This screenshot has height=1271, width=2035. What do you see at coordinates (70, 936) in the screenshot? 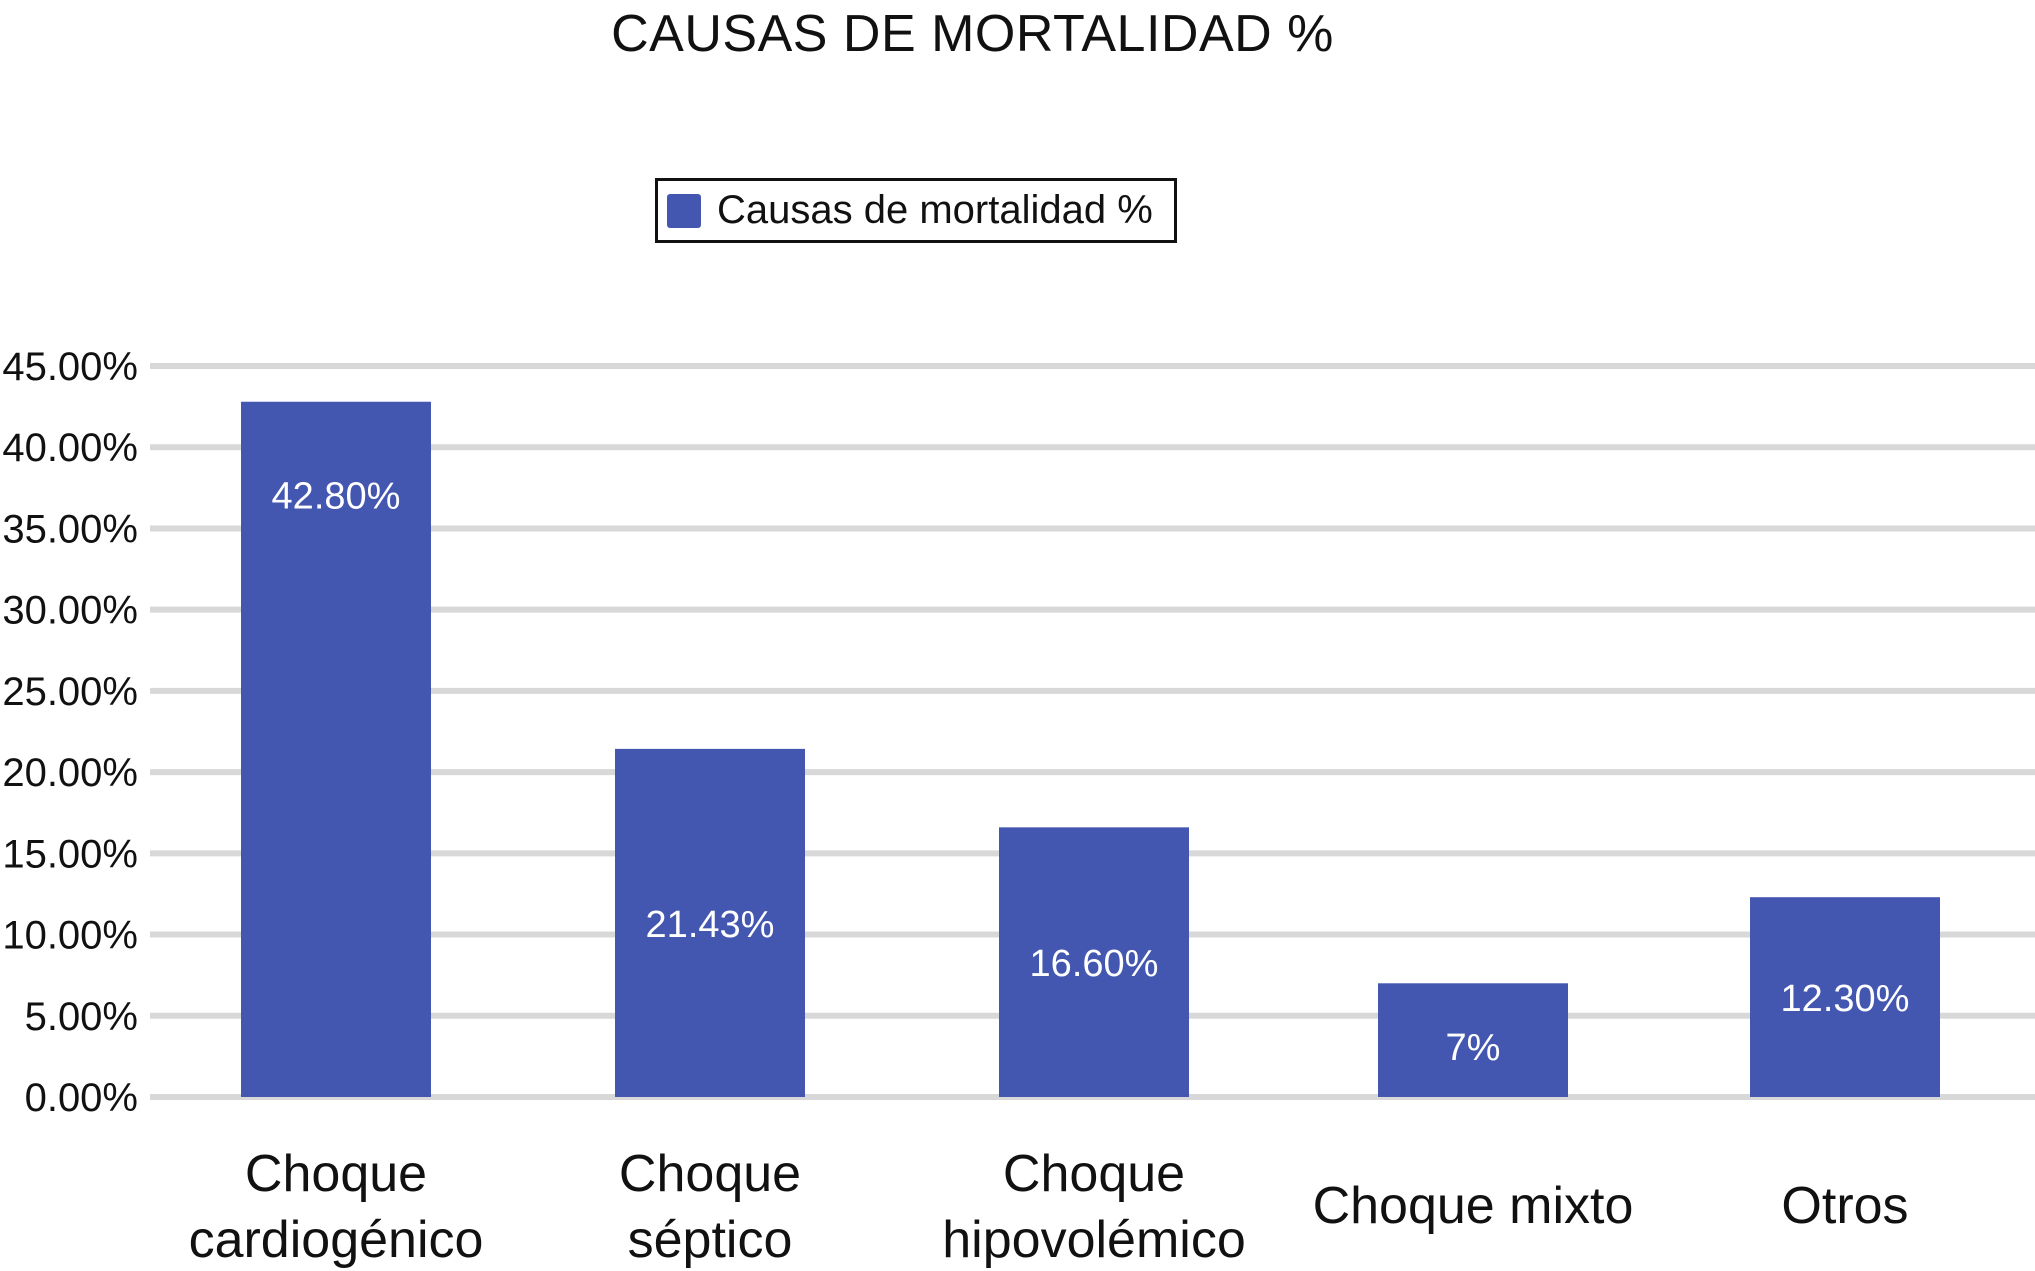
I see `y-tick-label: 10.00%` at bounding box center [70, 936].